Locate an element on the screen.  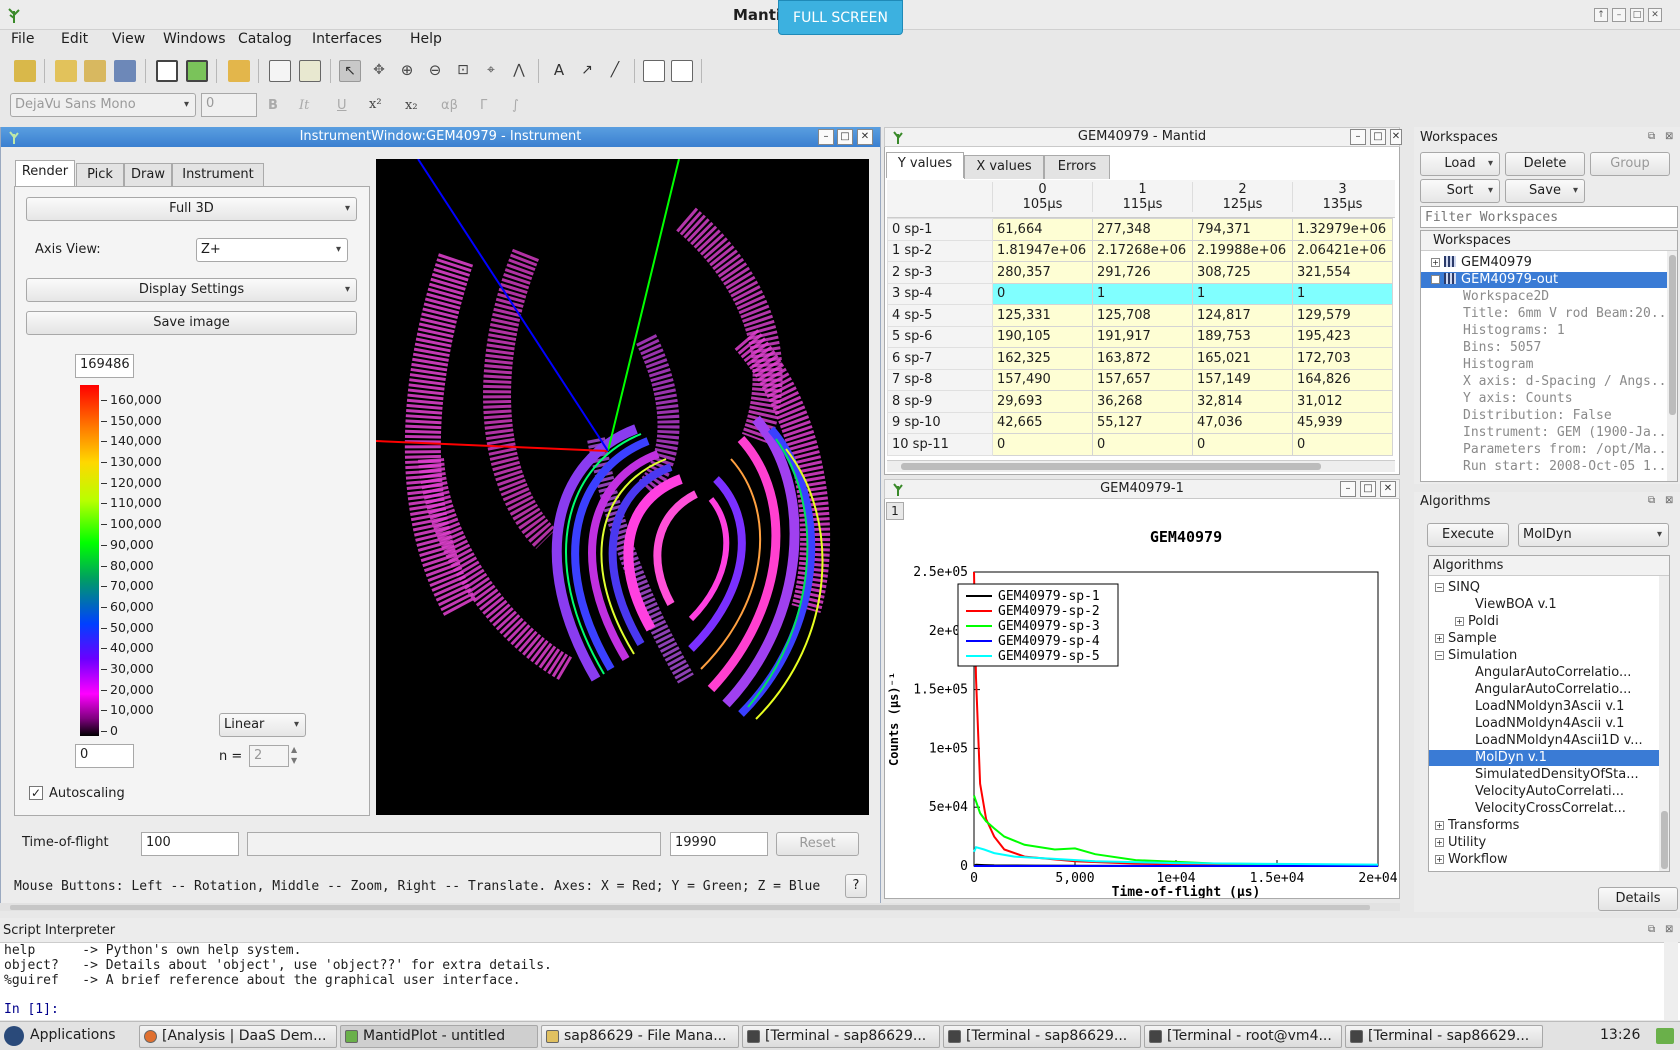
copy-icon is located at coordinates (280, 71).